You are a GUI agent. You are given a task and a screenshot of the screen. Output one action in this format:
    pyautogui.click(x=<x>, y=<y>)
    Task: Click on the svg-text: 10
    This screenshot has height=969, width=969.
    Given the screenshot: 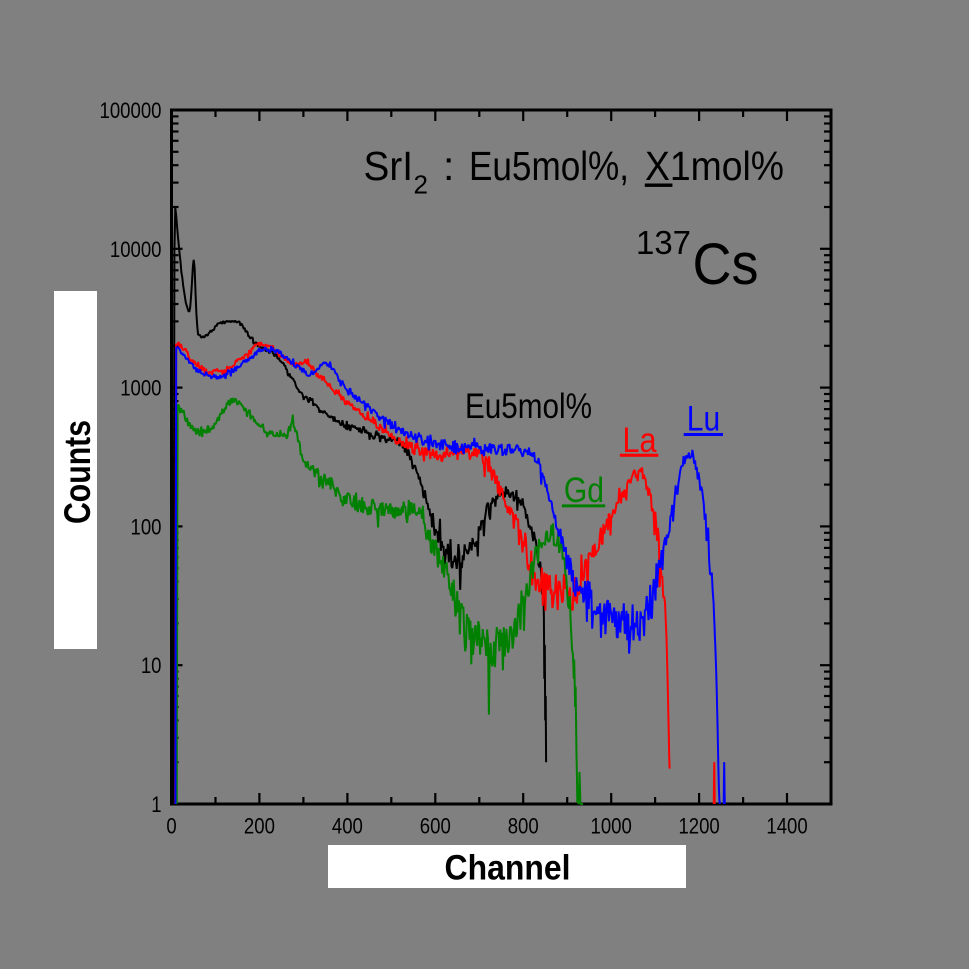 What is the action you would take?
    pyautogui.click(x=151, y=665)
    